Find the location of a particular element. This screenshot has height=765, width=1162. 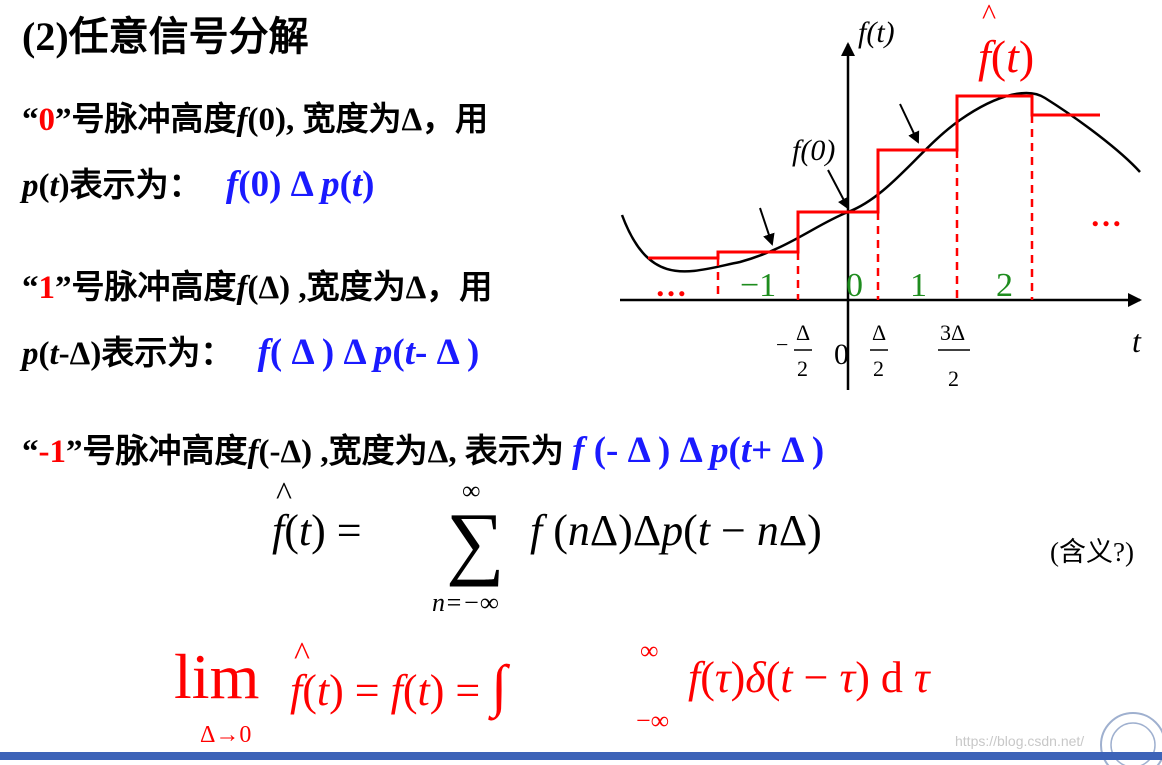

tick-3half-num: 3Δ is located at coordinates (952, 332).